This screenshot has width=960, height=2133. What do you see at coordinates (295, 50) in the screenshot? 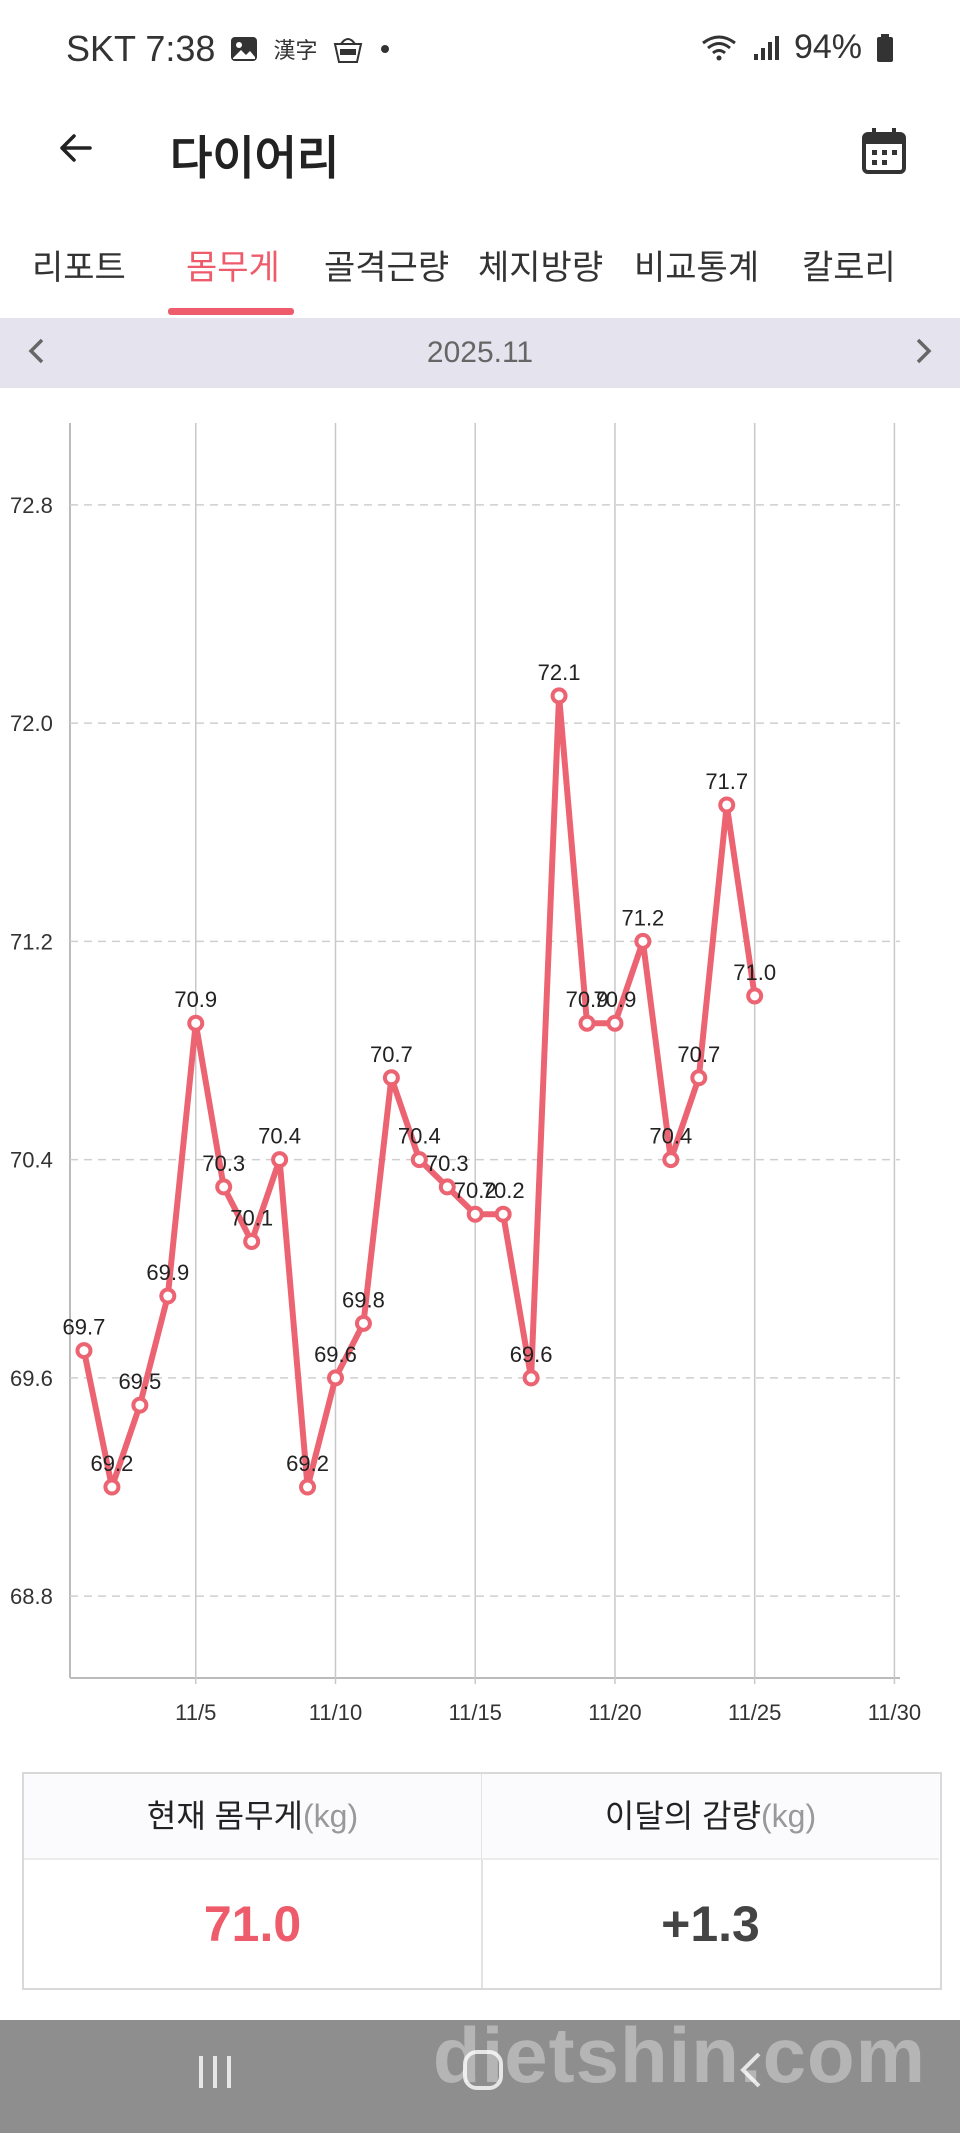
I see `hanja-icon: 漢字` at bounding box center [295, 50].